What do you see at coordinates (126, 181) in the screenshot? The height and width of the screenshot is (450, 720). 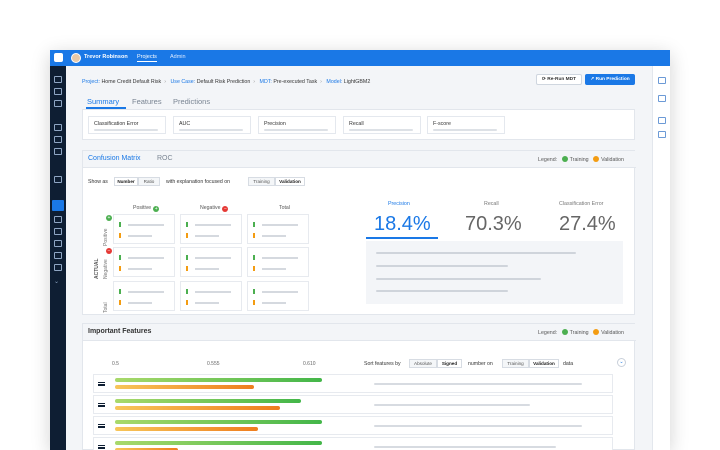 I see `show-number-toggle: Number` at bounding box center [126, 181].